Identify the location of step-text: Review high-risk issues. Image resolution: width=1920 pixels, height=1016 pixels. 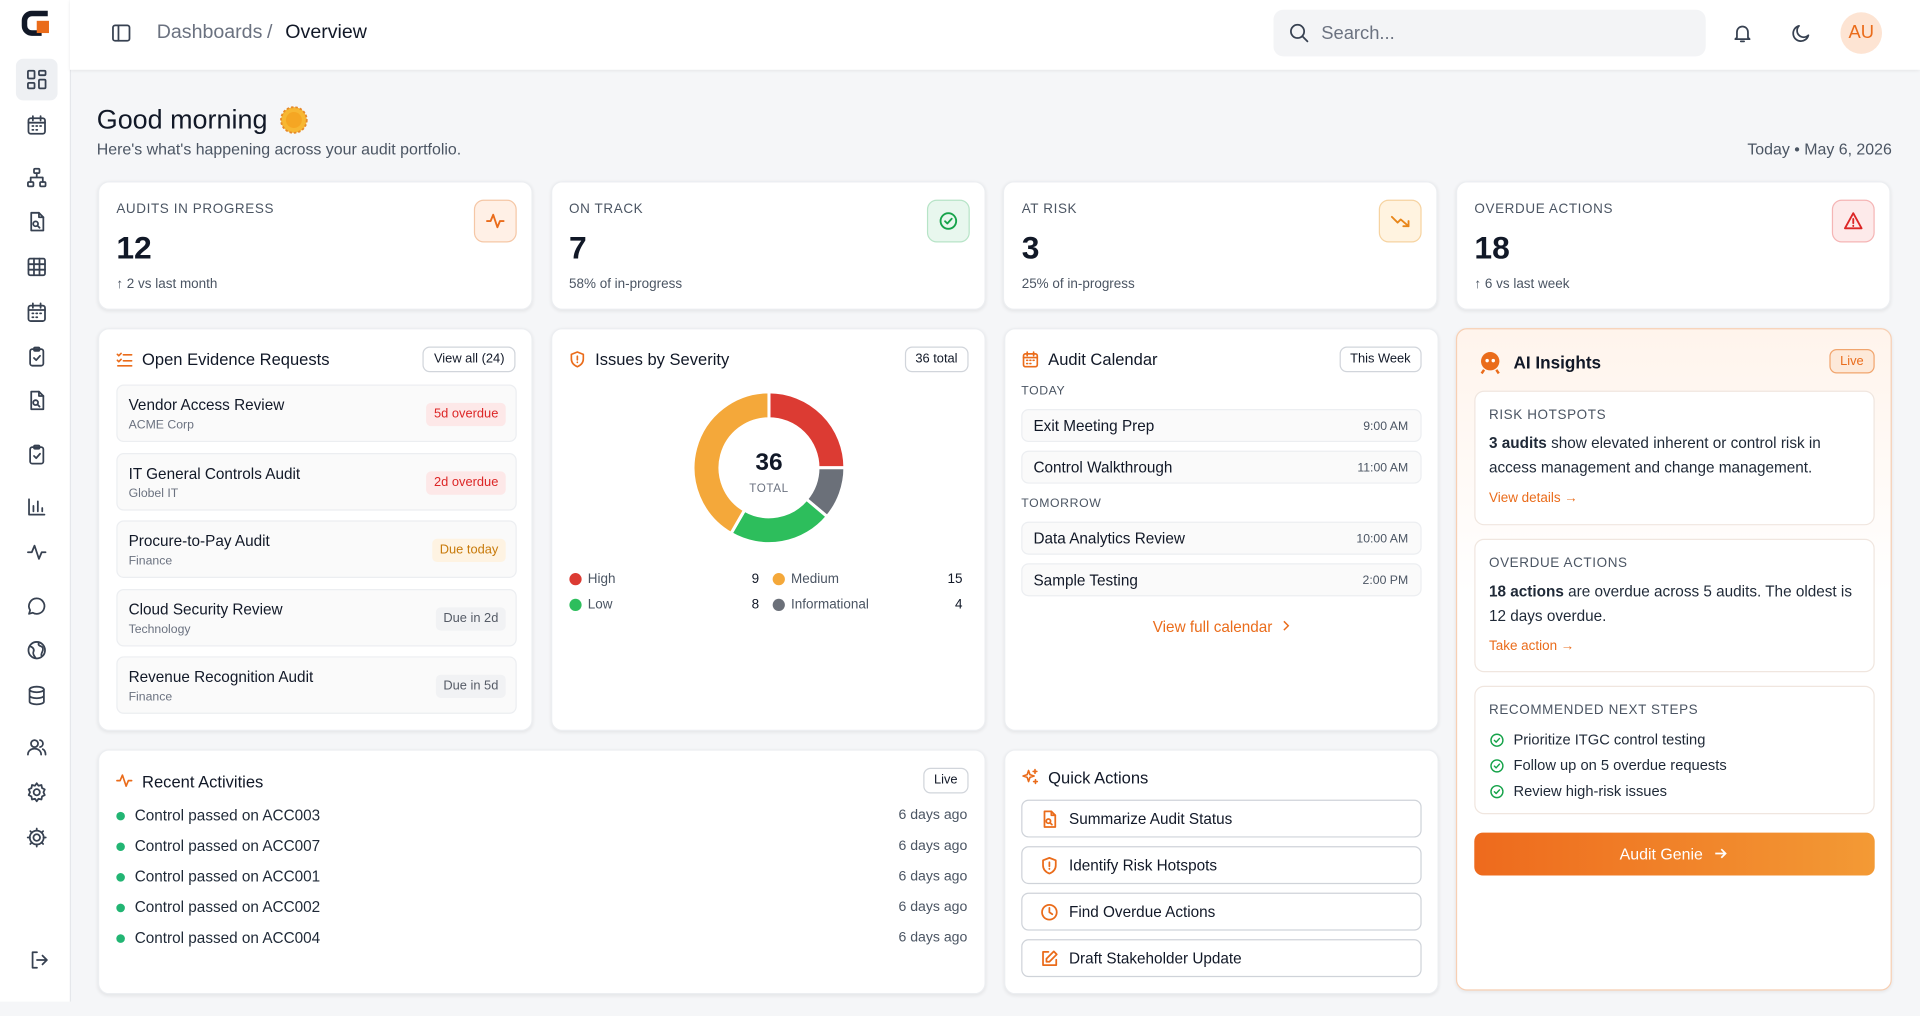
(1590, 791).